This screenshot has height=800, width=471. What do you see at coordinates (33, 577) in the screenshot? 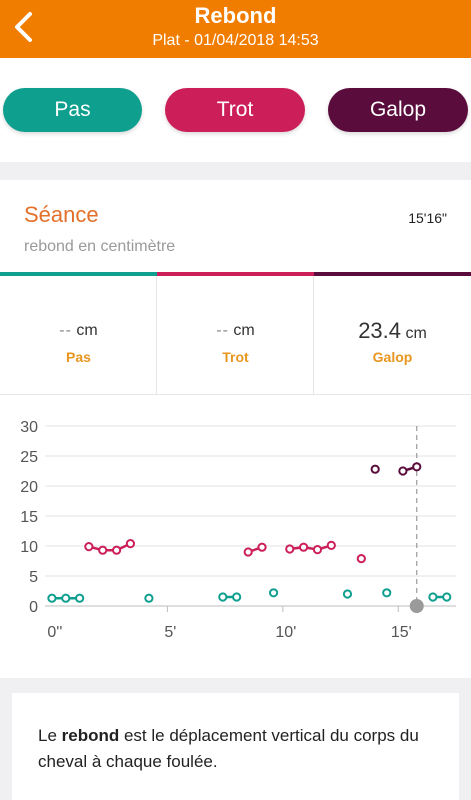
I see `y-tick-label: 5` at bounding box center [33, 577].